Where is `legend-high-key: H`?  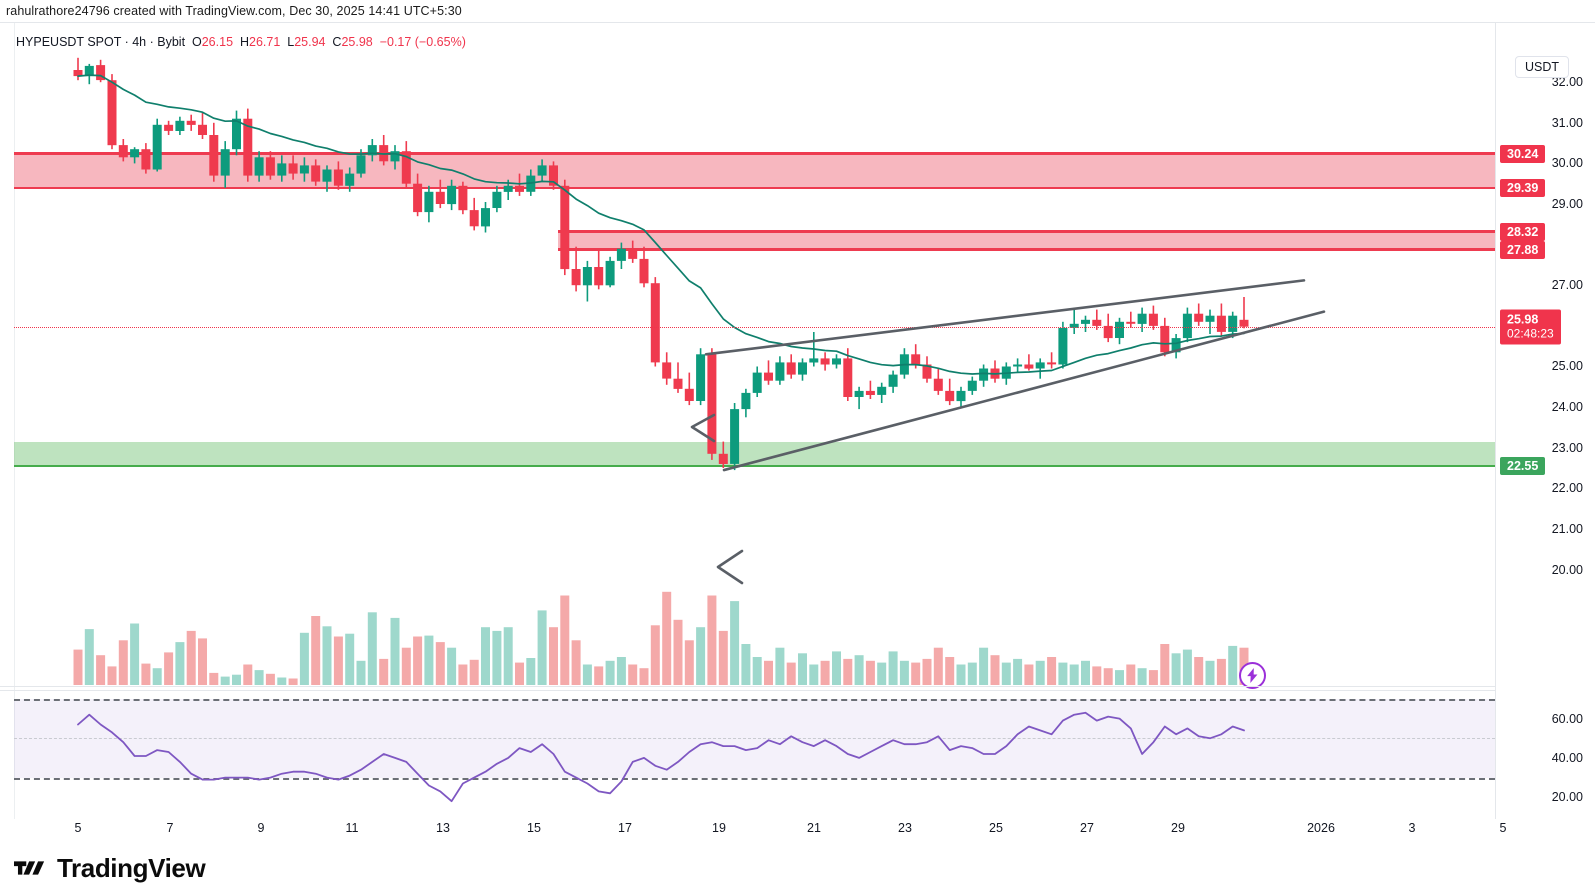 legend-high-key: H is located at coordinates (244, 42).